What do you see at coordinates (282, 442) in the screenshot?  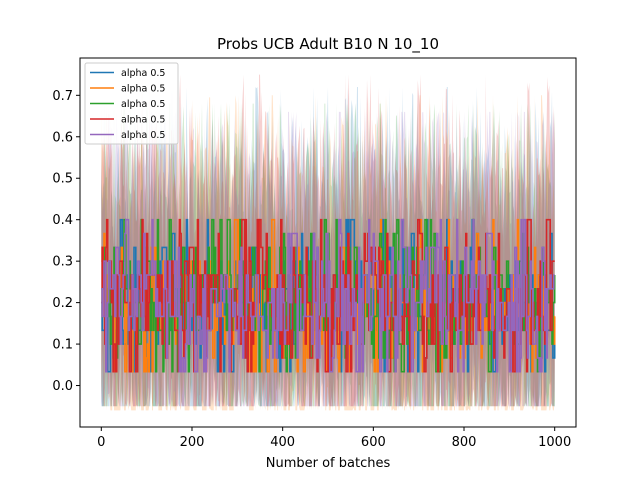 I see `x-tick-label: 400` at bounding box center [282, 442].